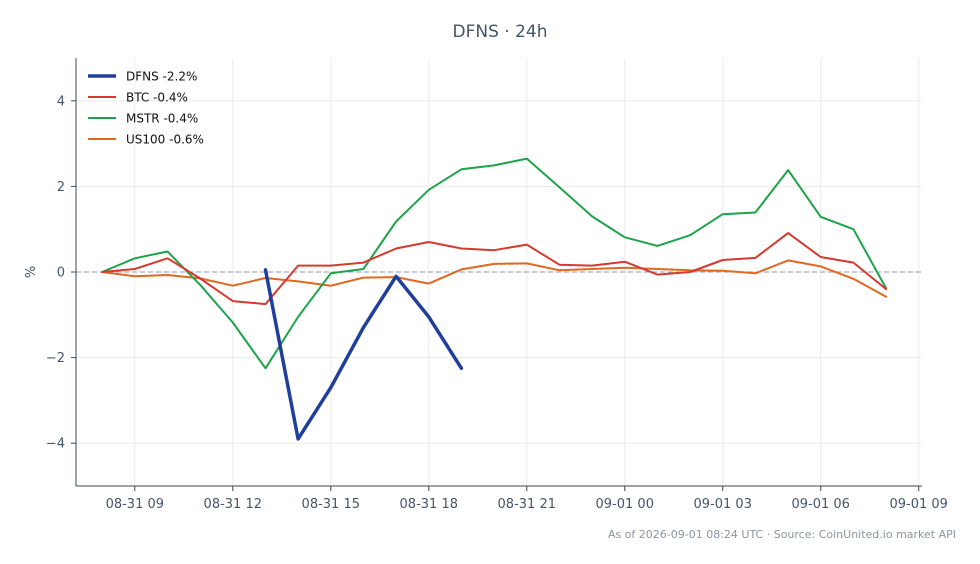 The height and width of the screenshot is (564, 980). What do you see at coordinates (723, 504) in the screenshot?
I see `x-tick-label: 09-01 03` at bounding box center [723, 504].